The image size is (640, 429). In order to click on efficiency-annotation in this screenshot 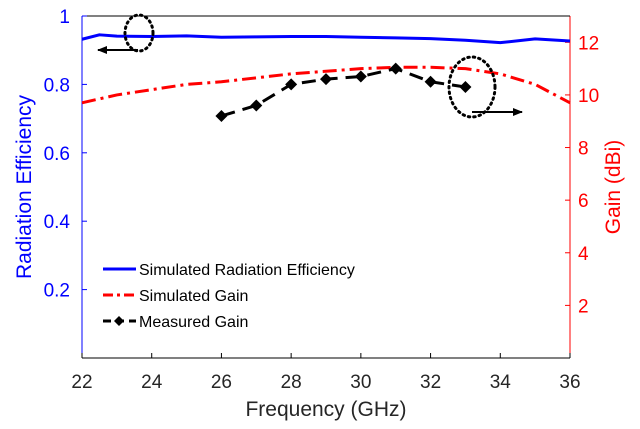, I will do `click(126, 33)`.